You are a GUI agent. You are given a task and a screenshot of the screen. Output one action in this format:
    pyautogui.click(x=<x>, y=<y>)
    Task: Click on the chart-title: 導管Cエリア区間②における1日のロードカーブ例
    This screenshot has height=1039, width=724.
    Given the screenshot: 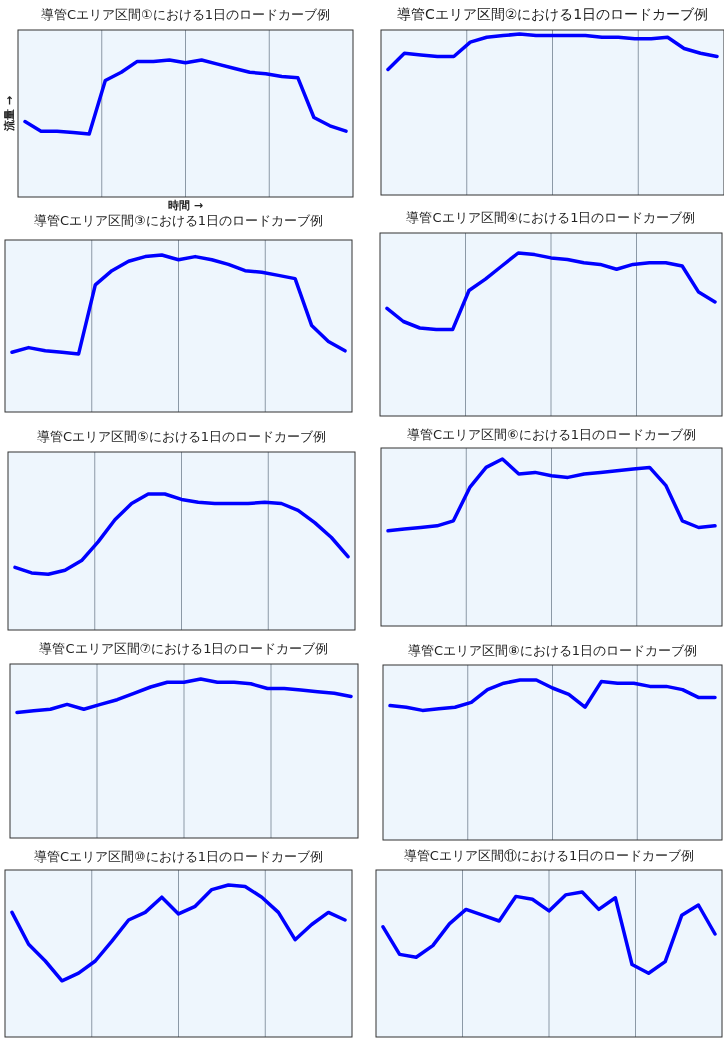 What is the action you would take?
    pyautogui.click(x=552, y=14)
    